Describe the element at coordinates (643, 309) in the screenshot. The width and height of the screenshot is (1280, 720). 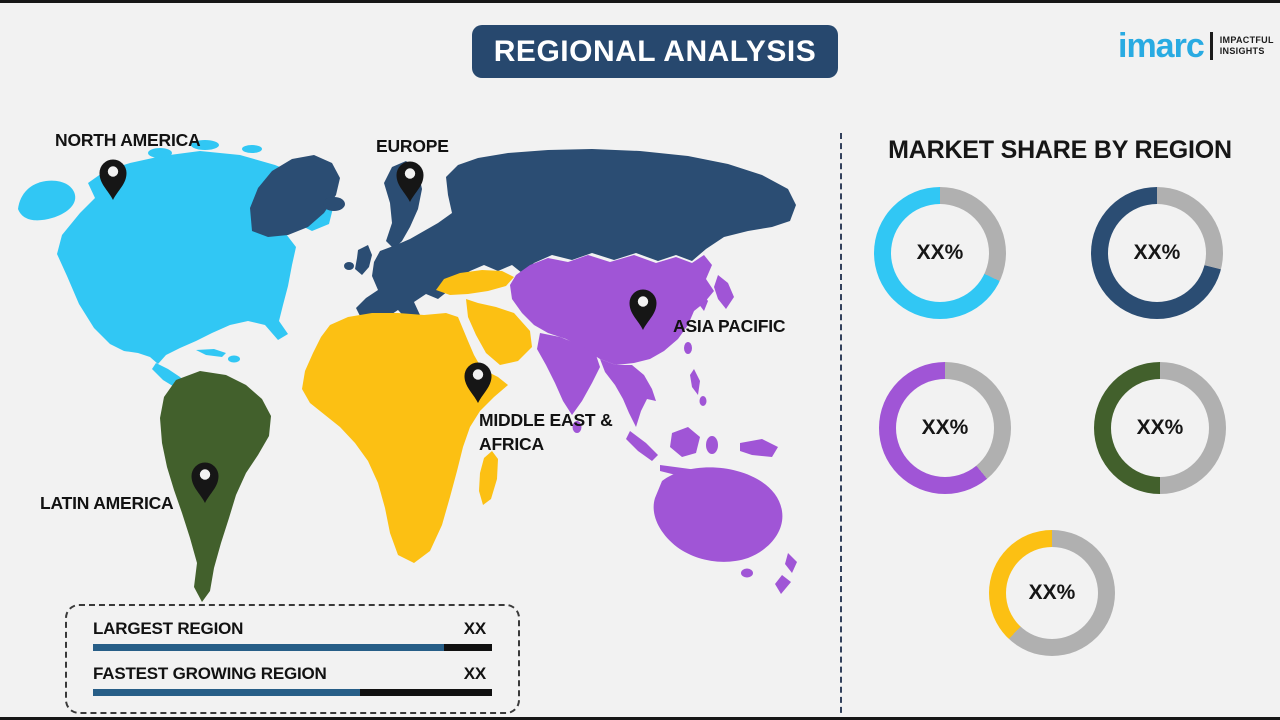
I see `pin-asia-pacific-icon` at that location.